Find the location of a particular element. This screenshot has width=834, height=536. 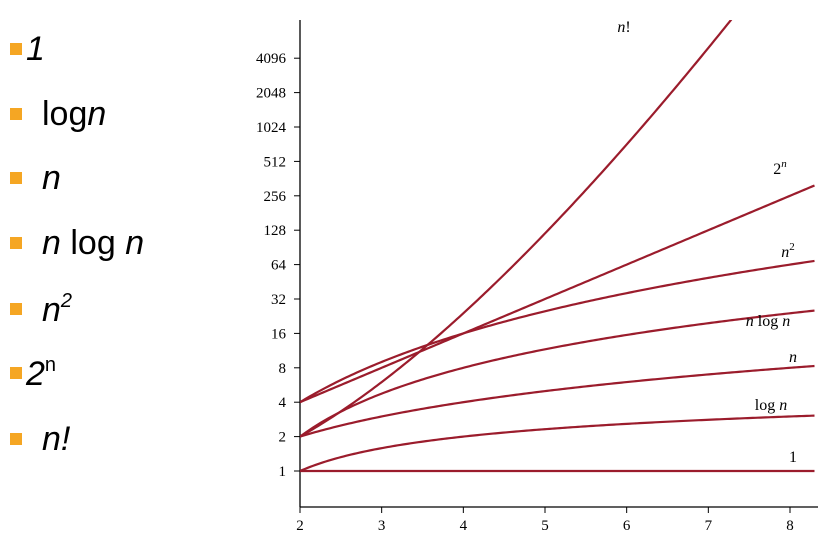

curve-label-base: 2 is located at coordinates (777, 169).